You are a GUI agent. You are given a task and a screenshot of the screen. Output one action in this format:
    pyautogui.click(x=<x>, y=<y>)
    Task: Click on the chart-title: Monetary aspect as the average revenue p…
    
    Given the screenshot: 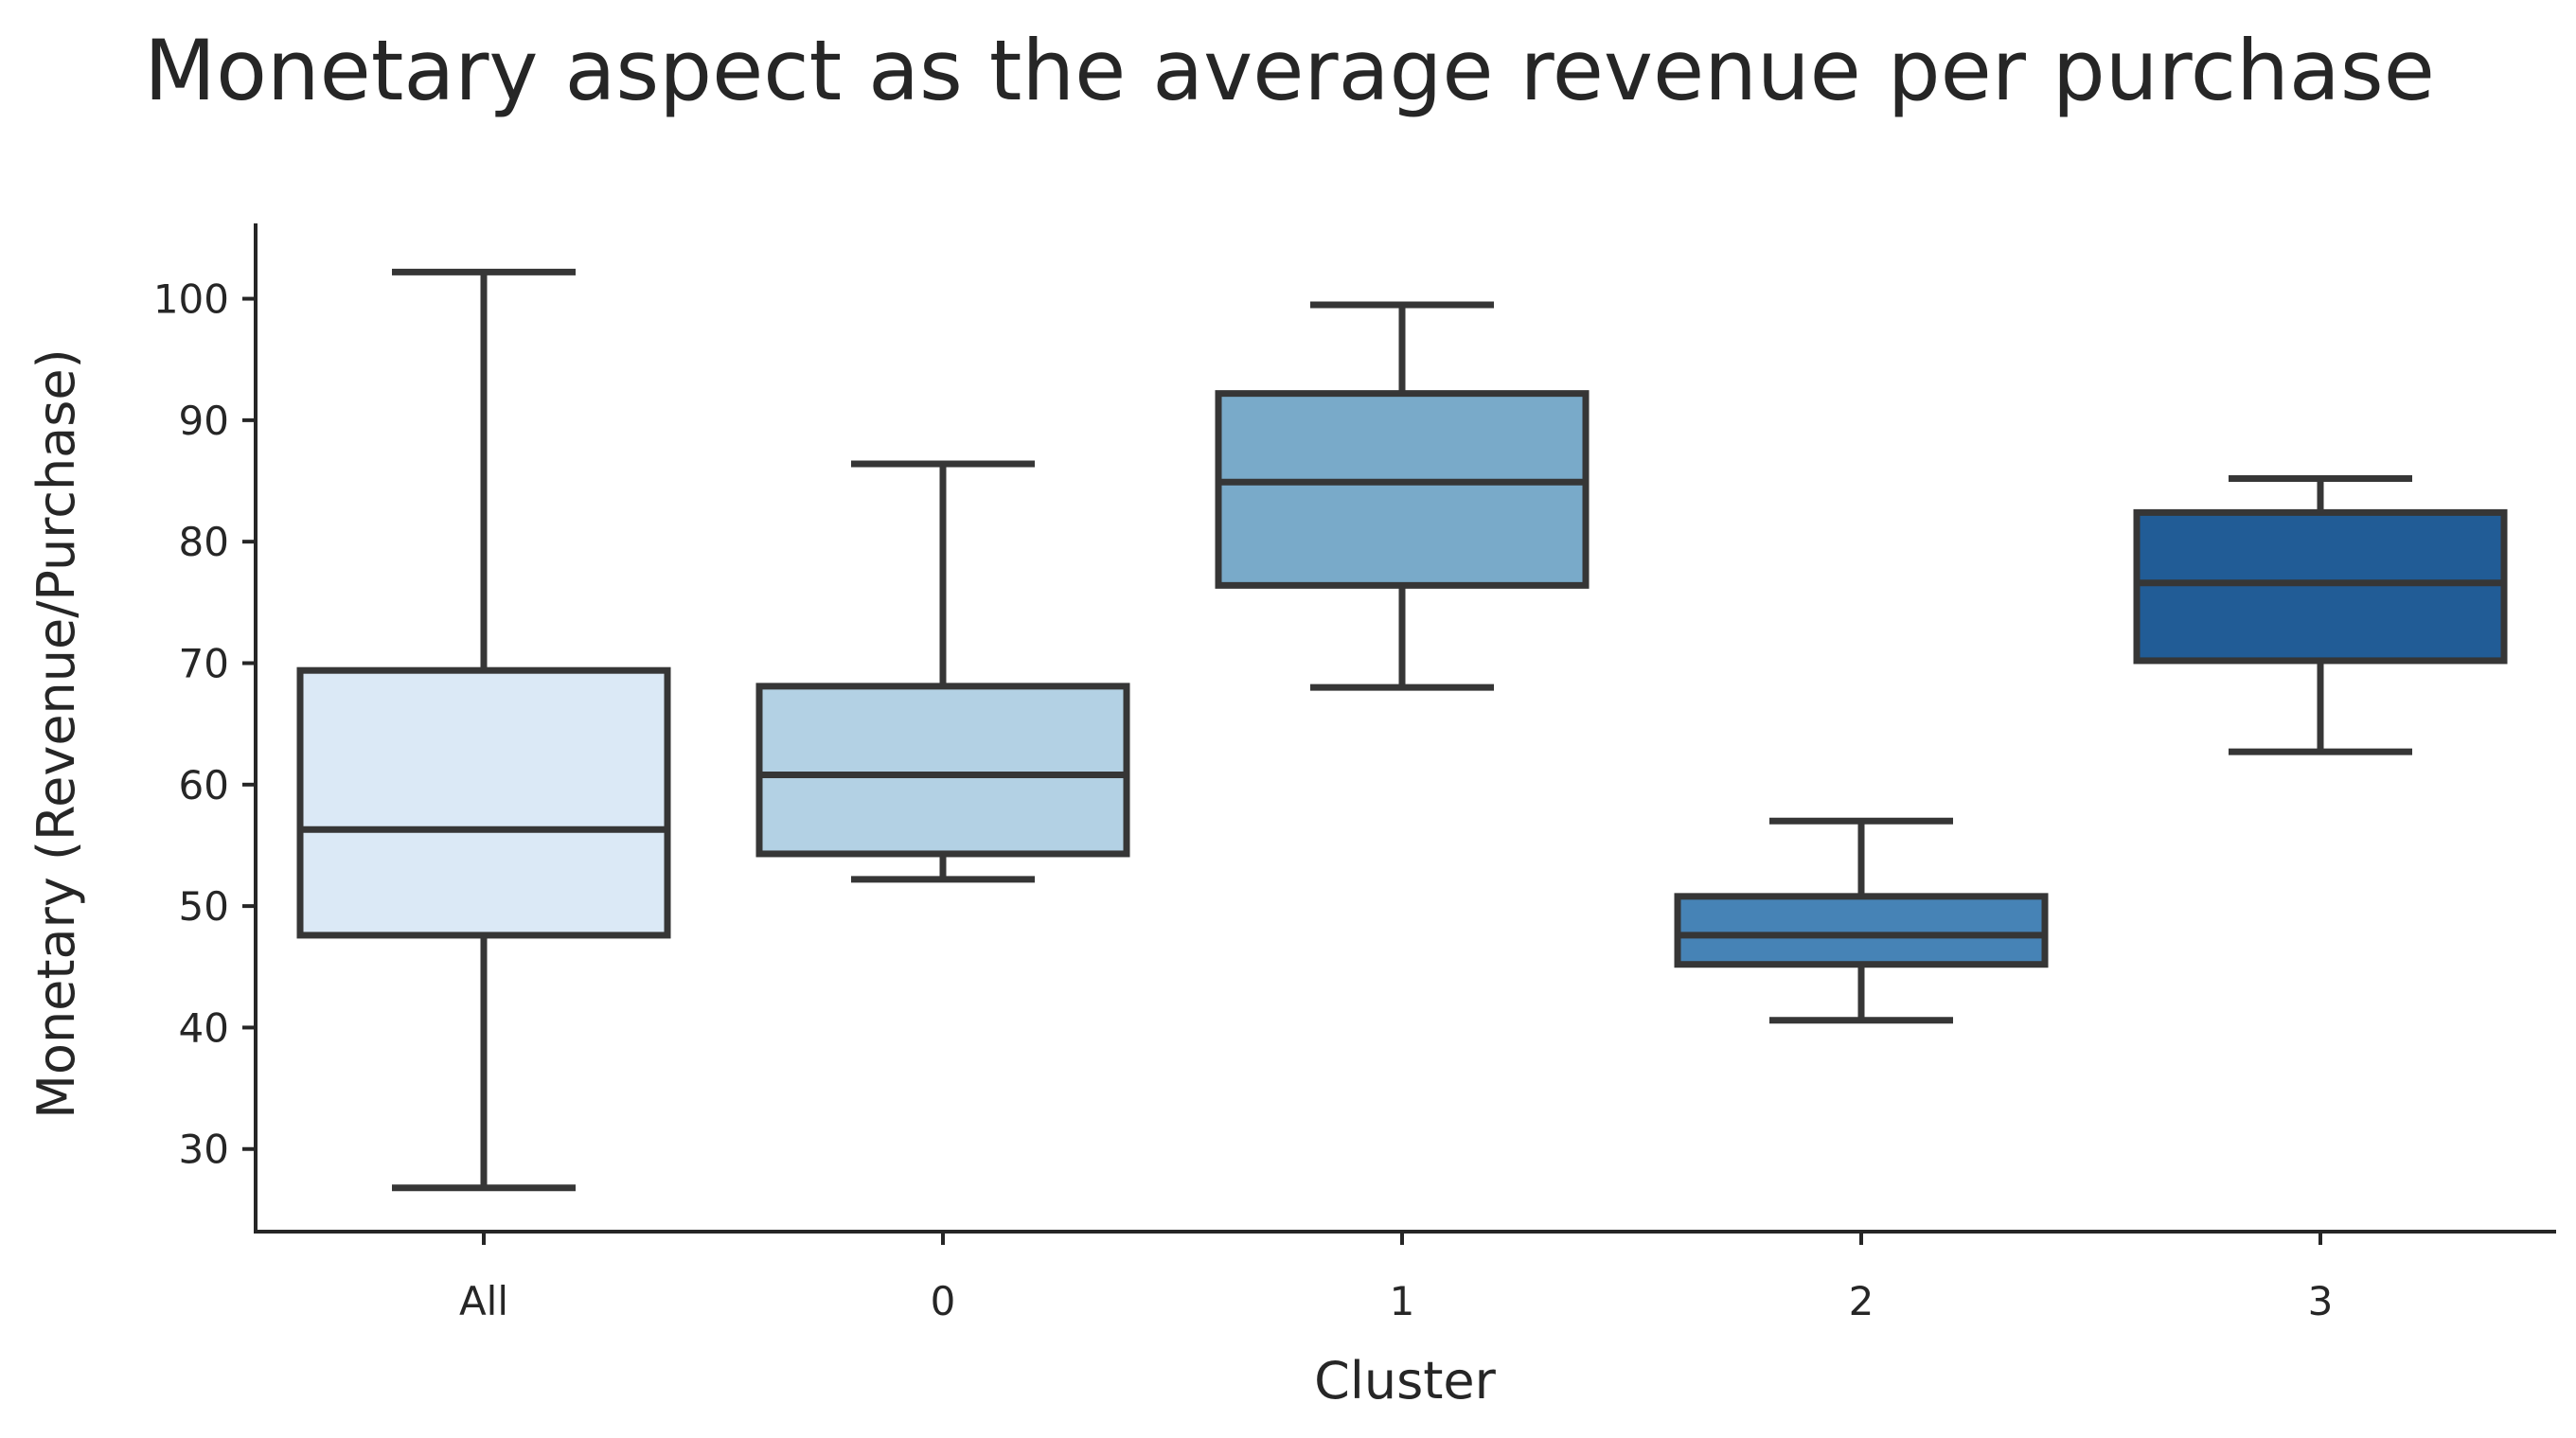 What is the action you would take?
    pyautogui.click(x=1290, y=70)
    